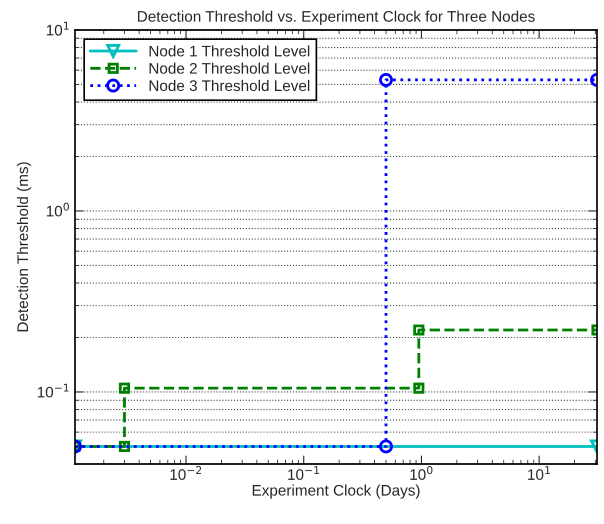  I want to click on y-tick-label: 10$^{−1}$, so click(53, 391).